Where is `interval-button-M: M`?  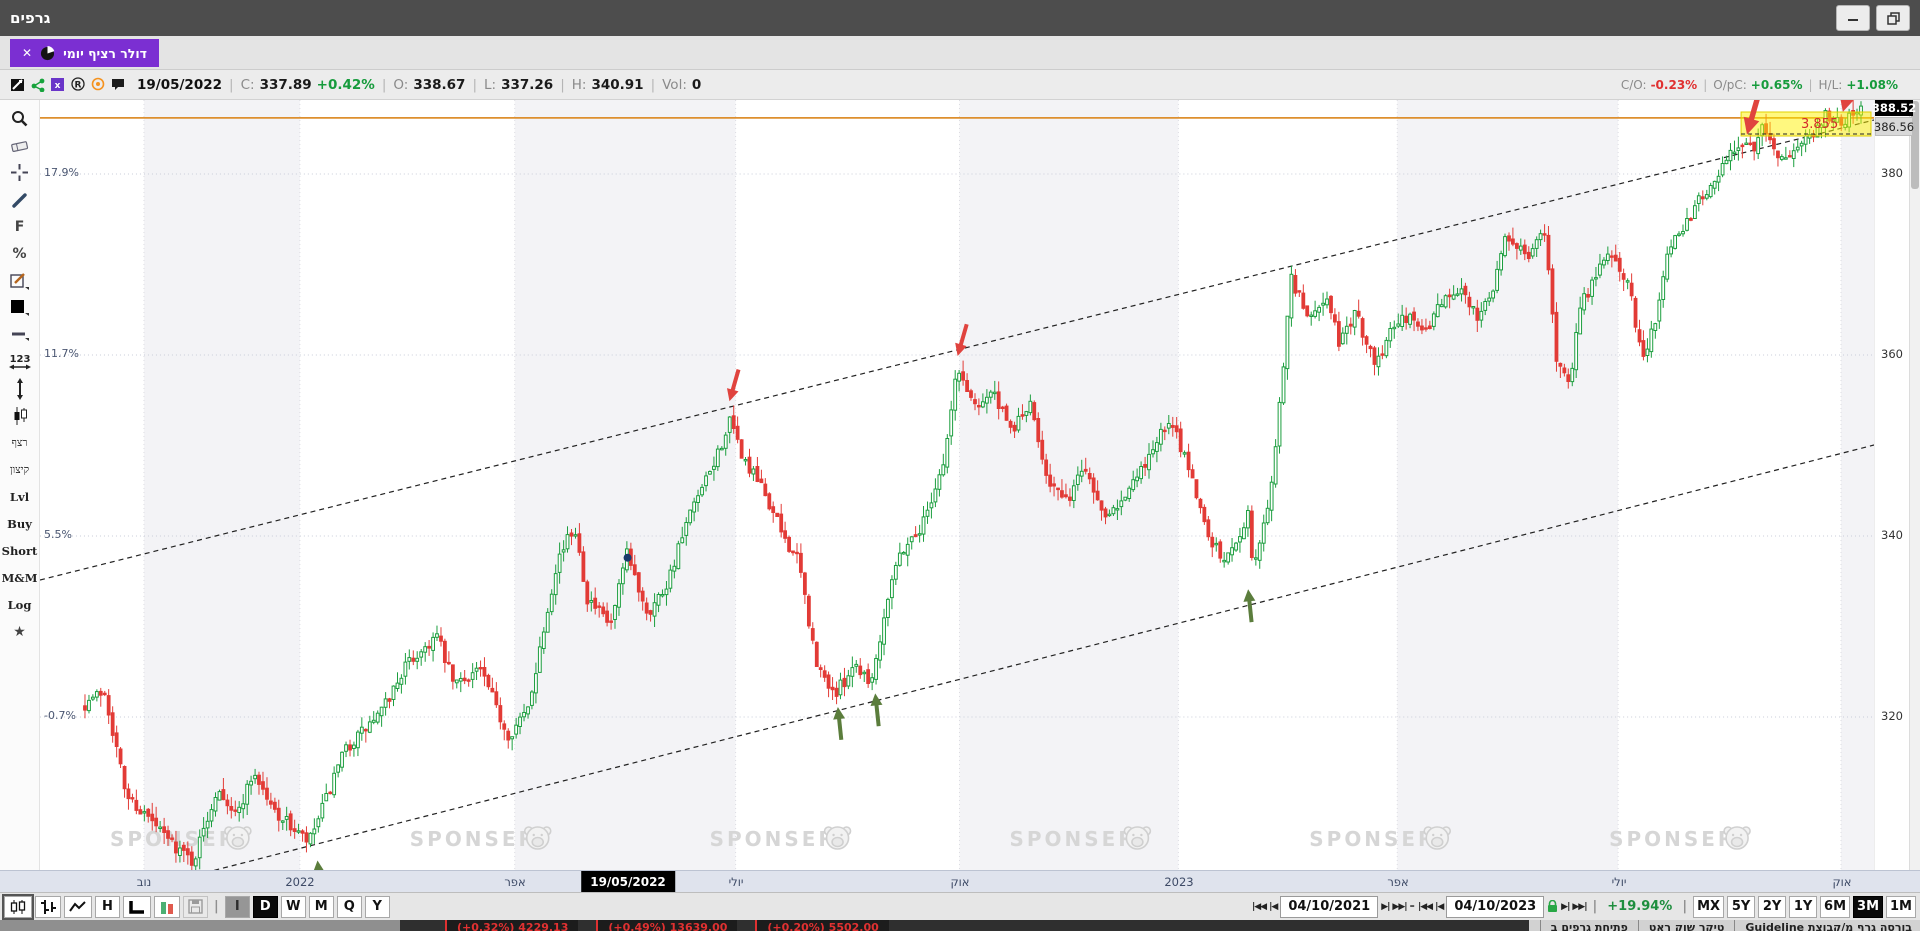
interval-button-M: M is located at coordinates (321, 906).